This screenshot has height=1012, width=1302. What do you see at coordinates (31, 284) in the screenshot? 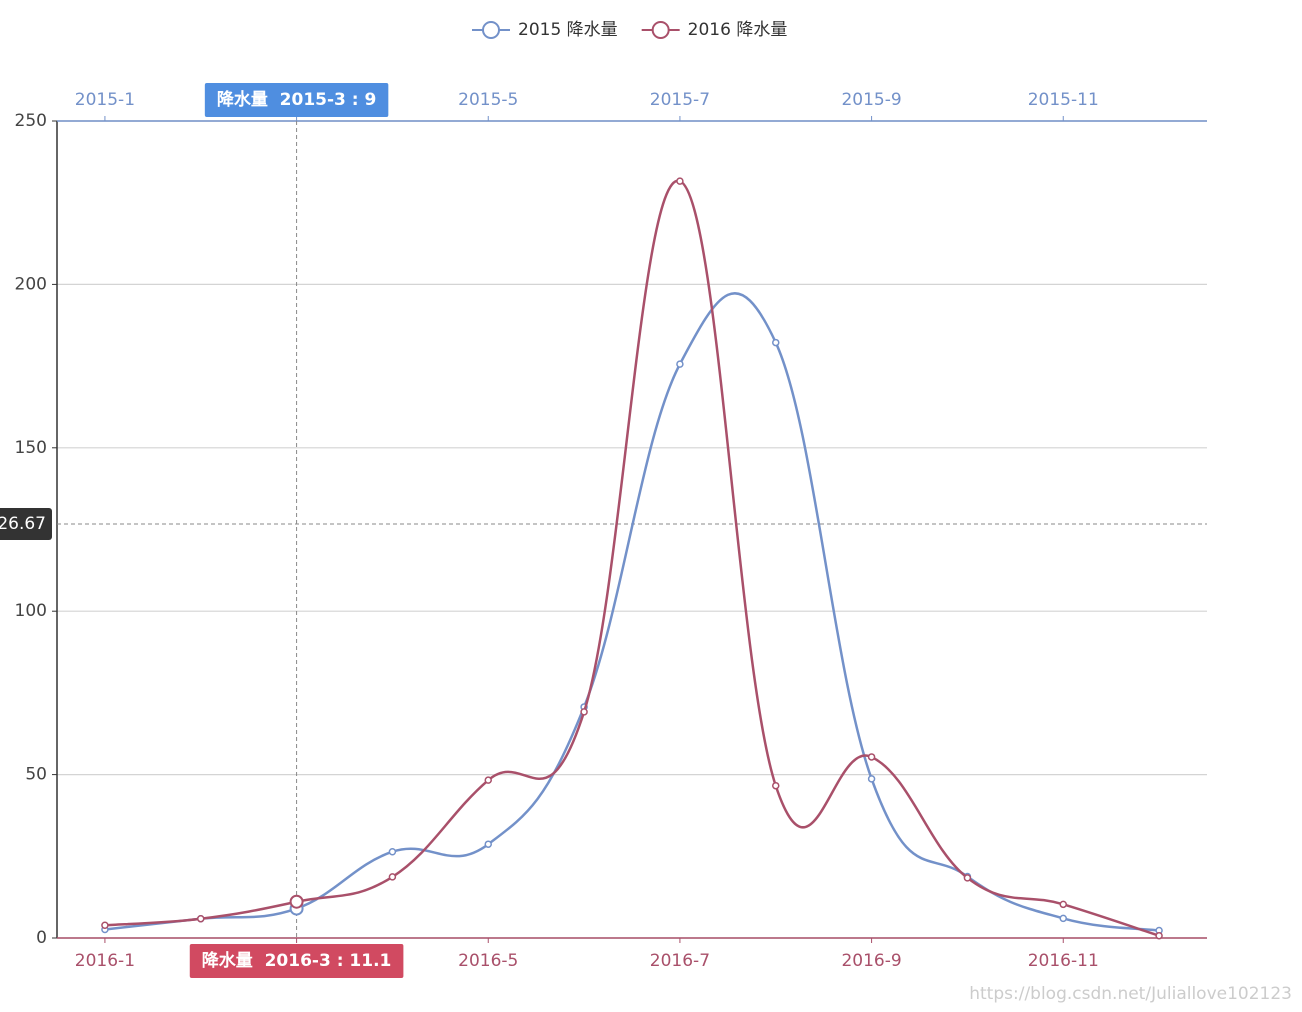
I see `y-tick-label: 200` at bounding box center [31, 284].